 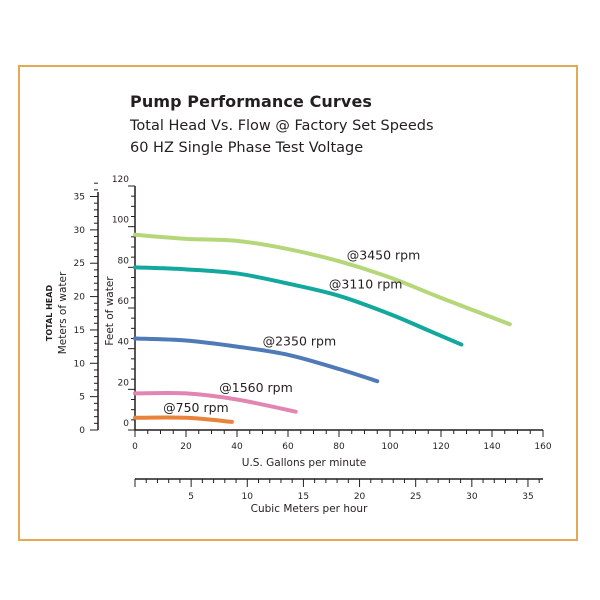 I want to click on meters-axis-title-bold: TOTAL HEAD, so click(x=49, y=313).